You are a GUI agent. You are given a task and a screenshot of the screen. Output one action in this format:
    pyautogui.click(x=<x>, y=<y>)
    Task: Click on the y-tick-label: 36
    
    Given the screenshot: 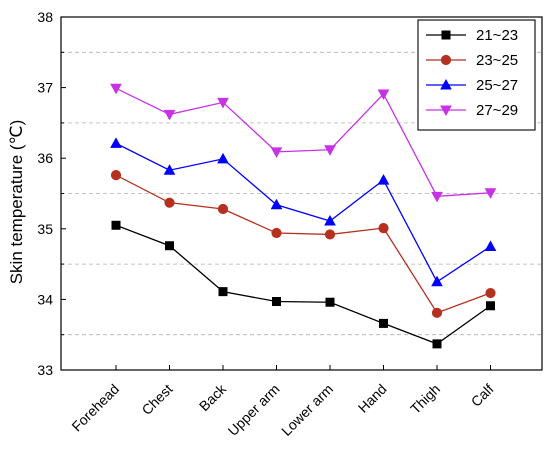 What is the action you would take?
    pyautogui.click(x=45, y=158)
    